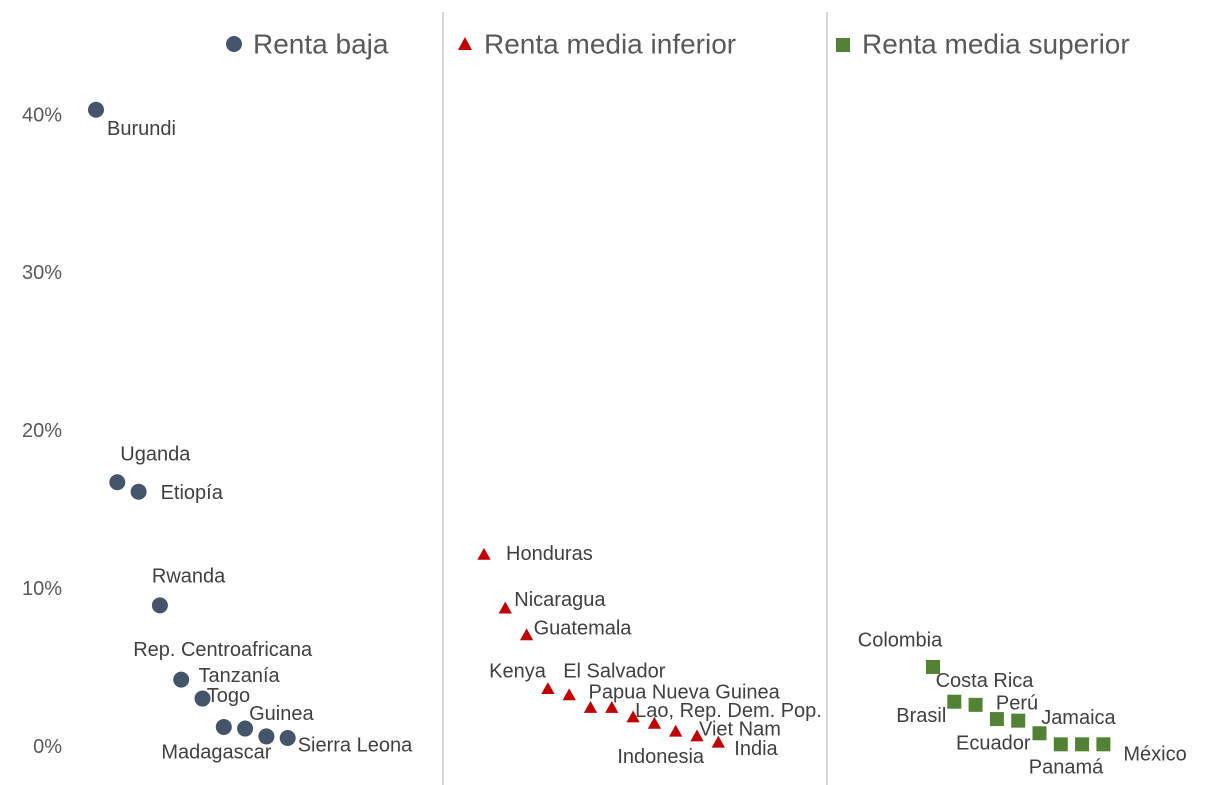 The height and width of the screenshot is (785, 1209). I want to click on point-label: Tanzanía, so click(240, 676).